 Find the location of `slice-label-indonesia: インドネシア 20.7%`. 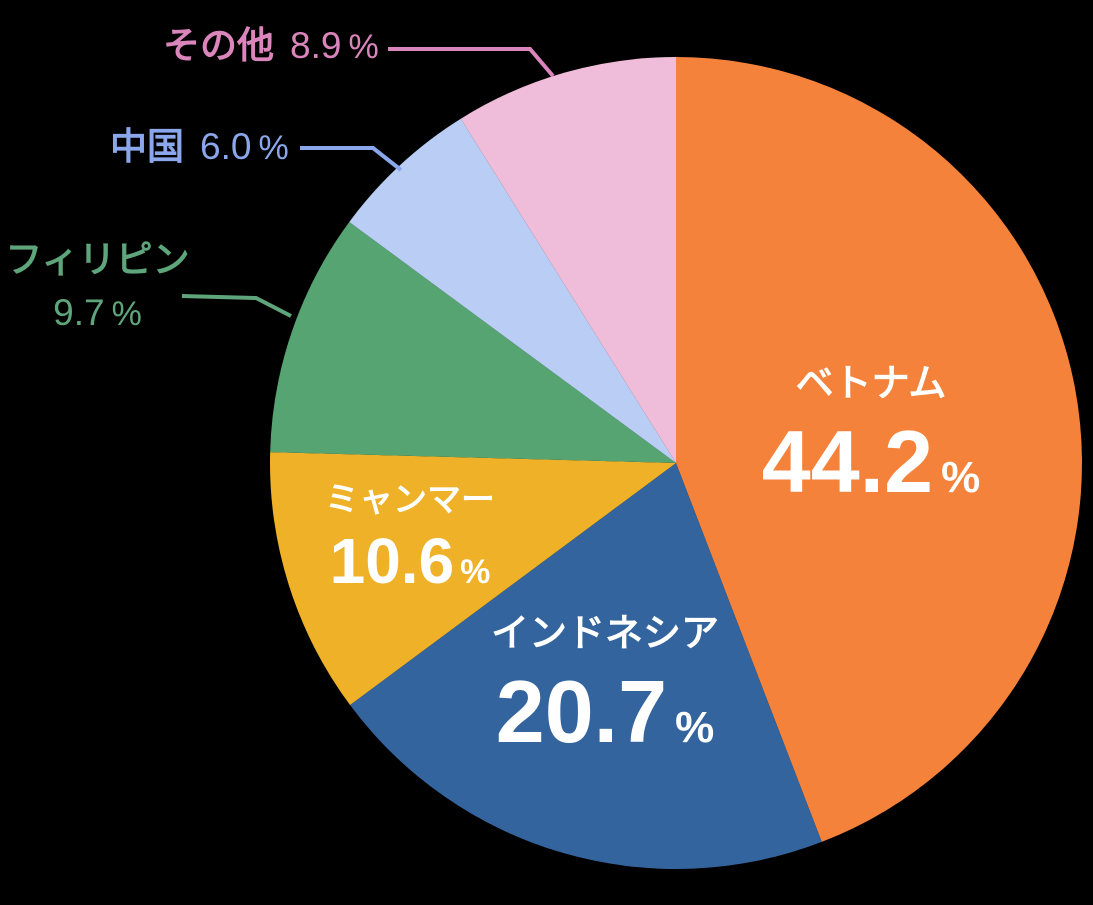

slice-label-indonesia: インドネシア 20.7% is located at coordinates (605, 687).